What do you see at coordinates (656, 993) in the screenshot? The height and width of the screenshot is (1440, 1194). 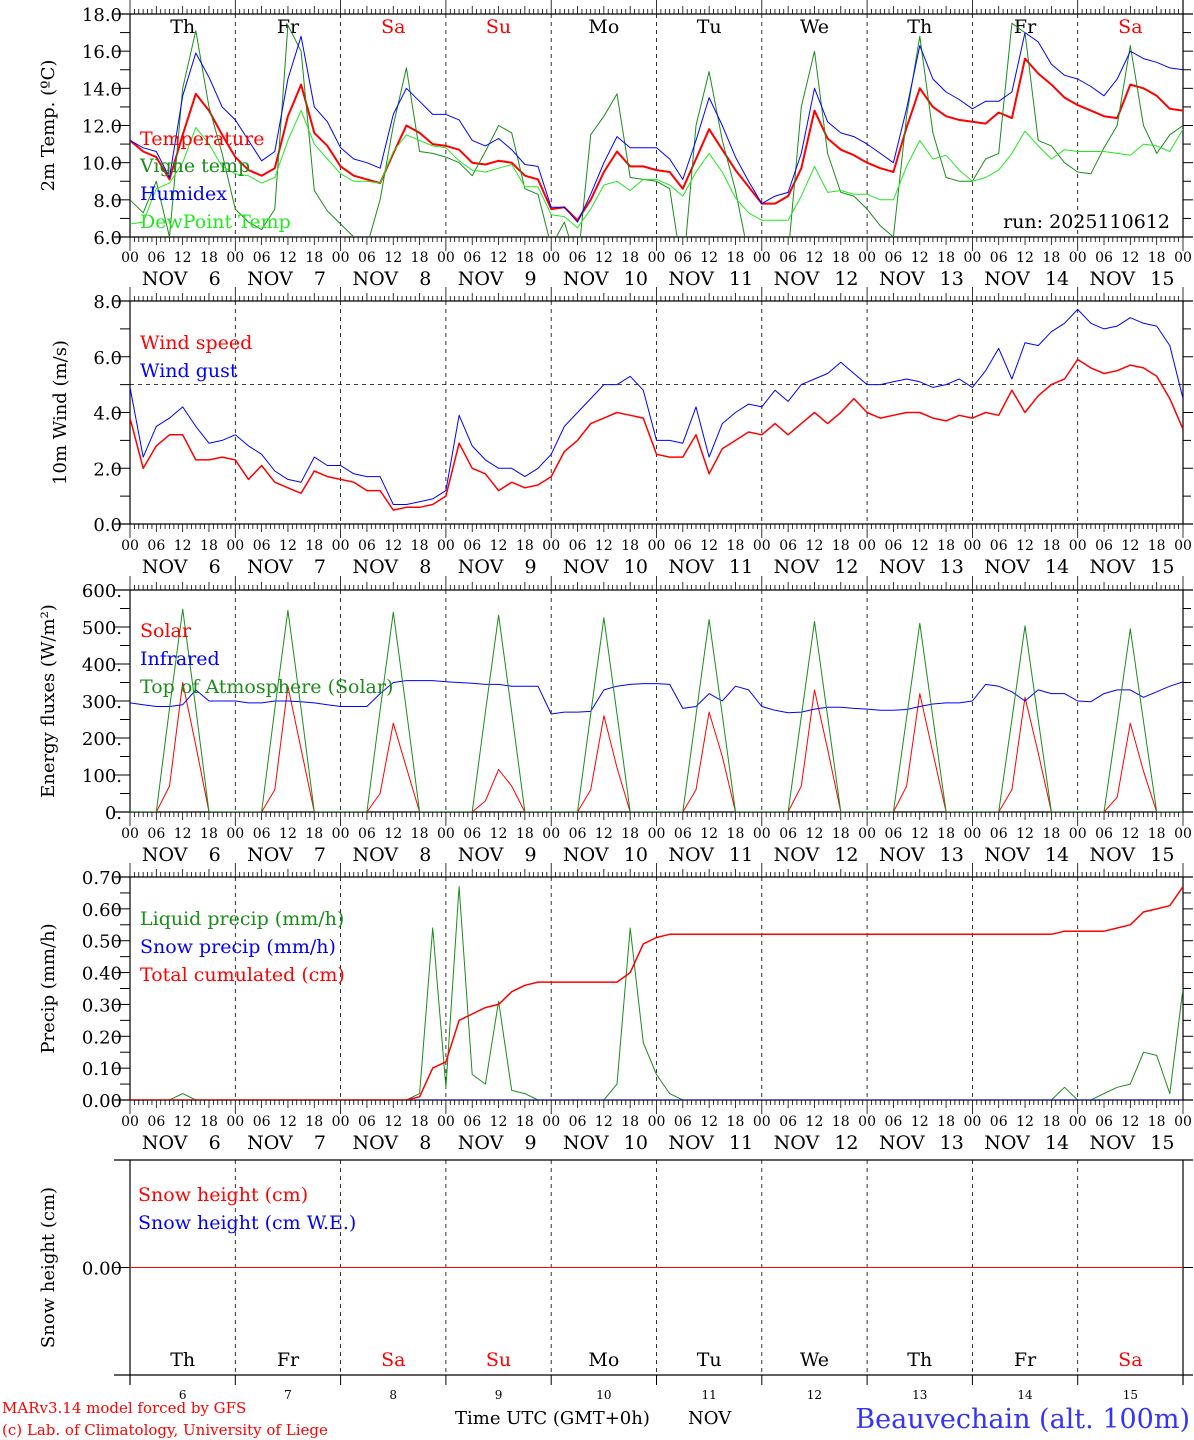 I see `series-line-liquid-precip-mm-h-` at bounding box center [656, 993].